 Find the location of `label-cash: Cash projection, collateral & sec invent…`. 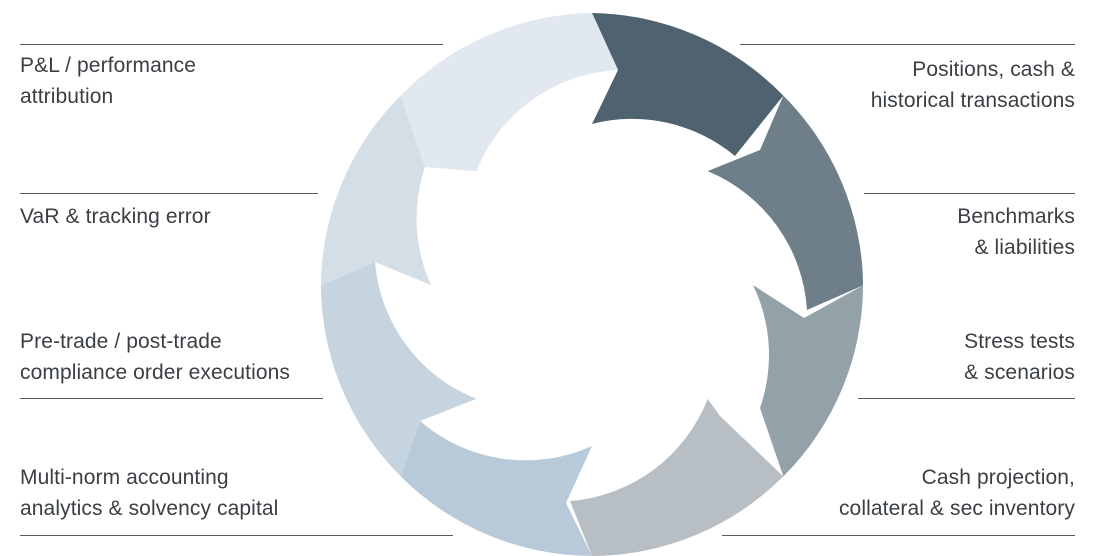

label-cash: Cash projection, collateral & sec invent… is located at coordinates (956, 493).